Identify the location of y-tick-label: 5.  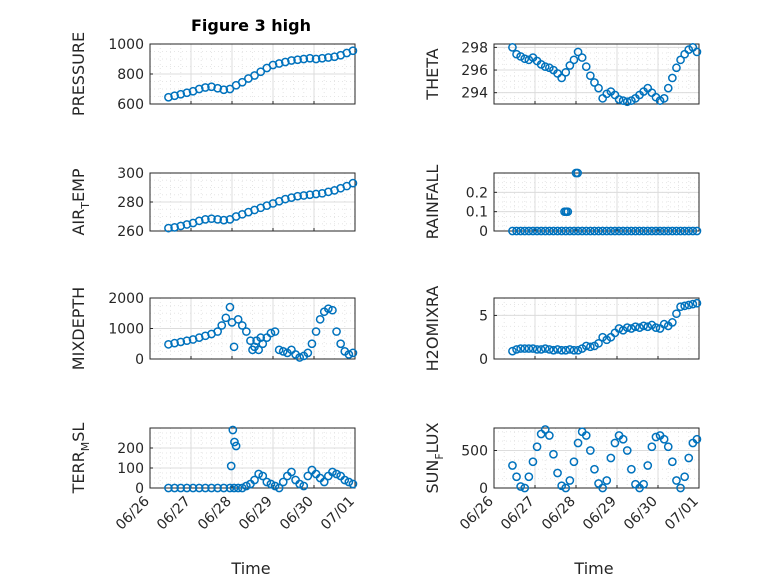
(483, 316).